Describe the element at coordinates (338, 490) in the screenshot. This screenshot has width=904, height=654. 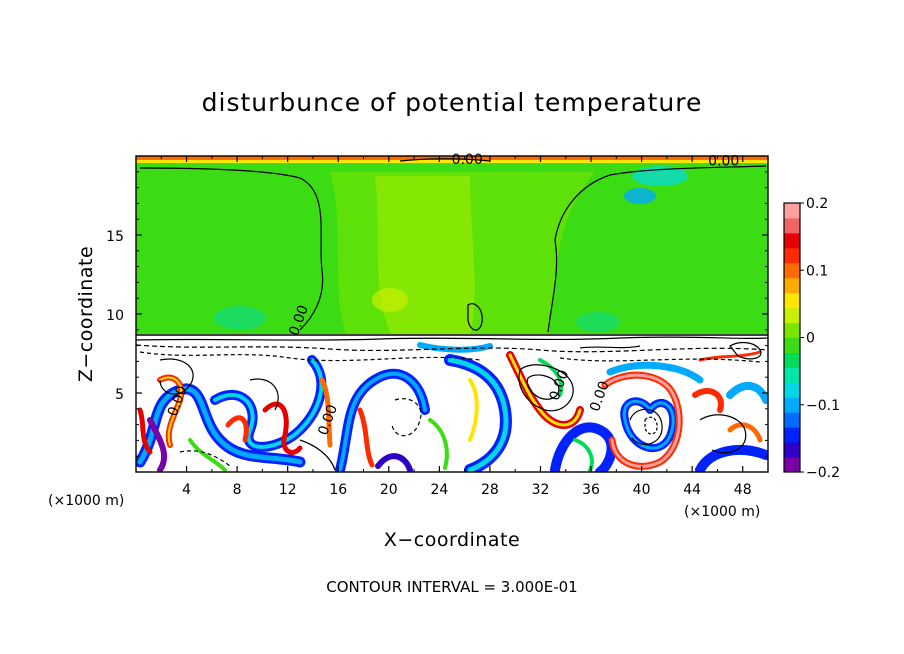
I see `x-tick-label: 16` at that location.